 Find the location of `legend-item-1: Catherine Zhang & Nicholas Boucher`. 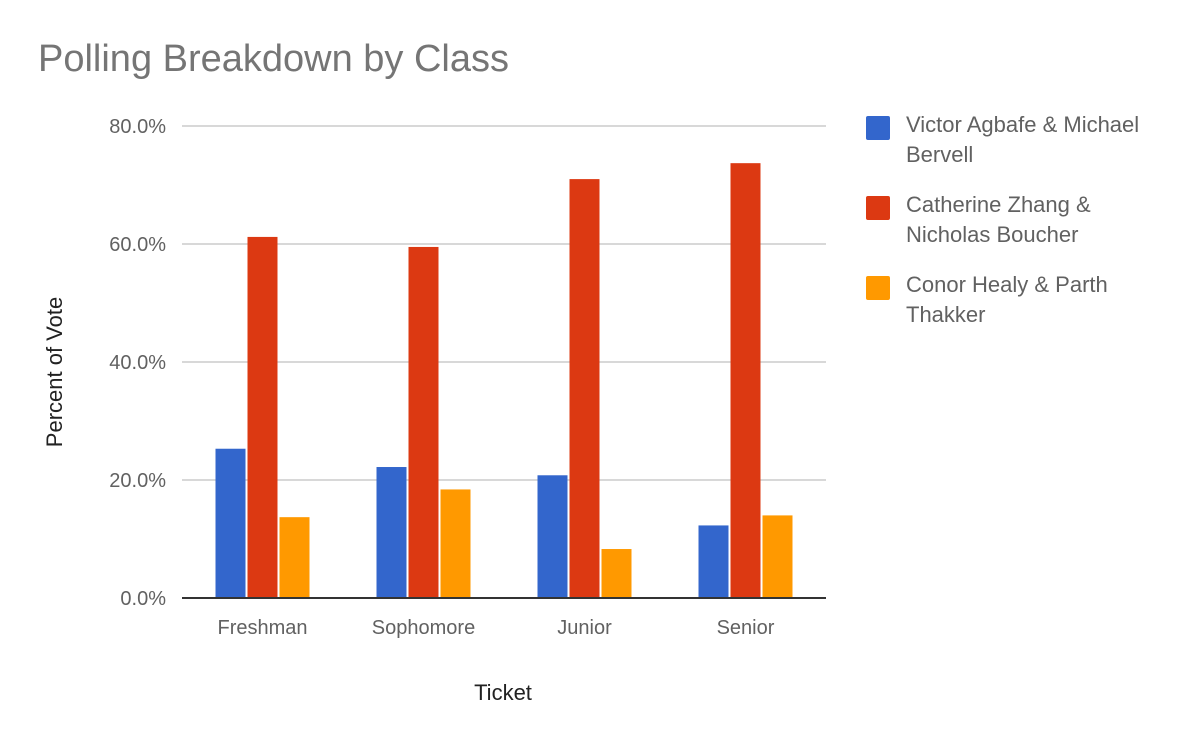

legend-item-1: Catherine Zhang & Nicholas Boucher is located at coordinates (1016, 220).